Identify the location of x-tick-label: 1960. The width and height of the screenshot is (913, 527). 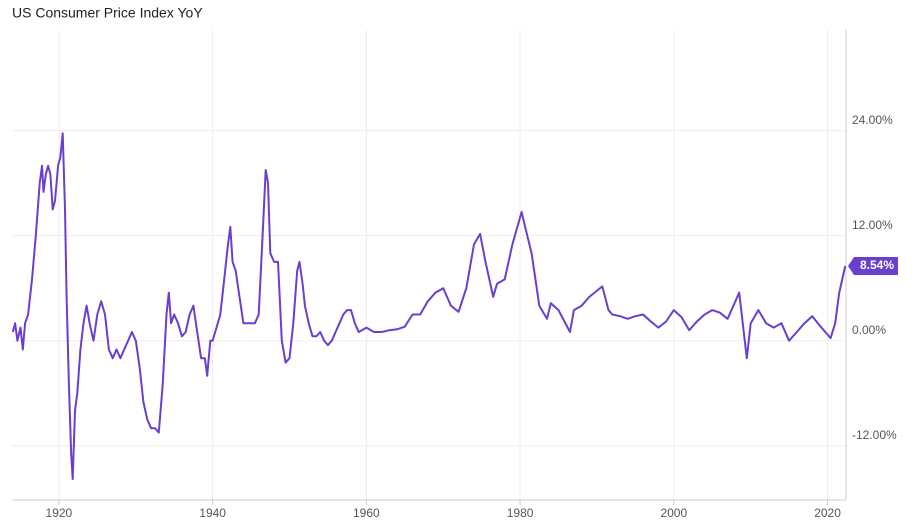
(366, 513).